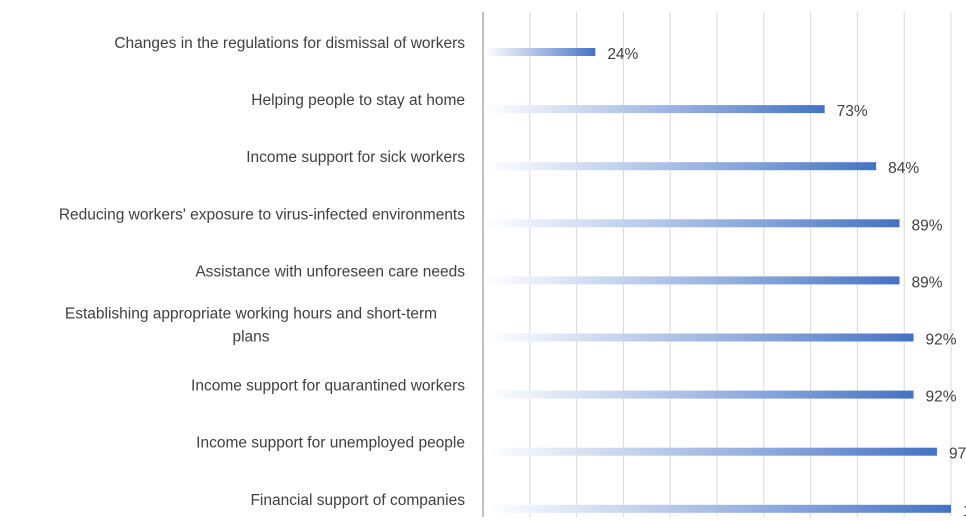  Describe the element at coordinates (330, 443) in the screenshot. I see `category-label: Income support for unemployed people` at that location.